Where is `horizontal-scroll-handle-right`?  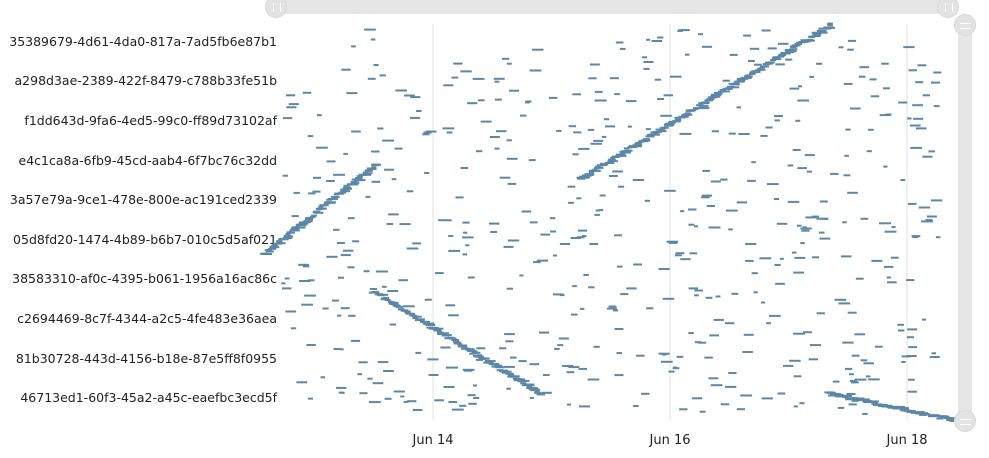
horizontal-scroll-handle-right is located at coordinates (948, 9).